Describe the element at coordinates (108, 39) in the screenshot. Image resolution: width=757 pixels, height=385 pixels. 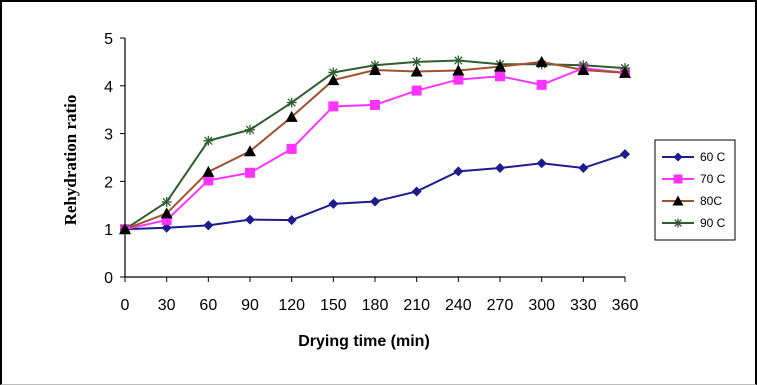
I see `y-tick-label: 5` at that location.